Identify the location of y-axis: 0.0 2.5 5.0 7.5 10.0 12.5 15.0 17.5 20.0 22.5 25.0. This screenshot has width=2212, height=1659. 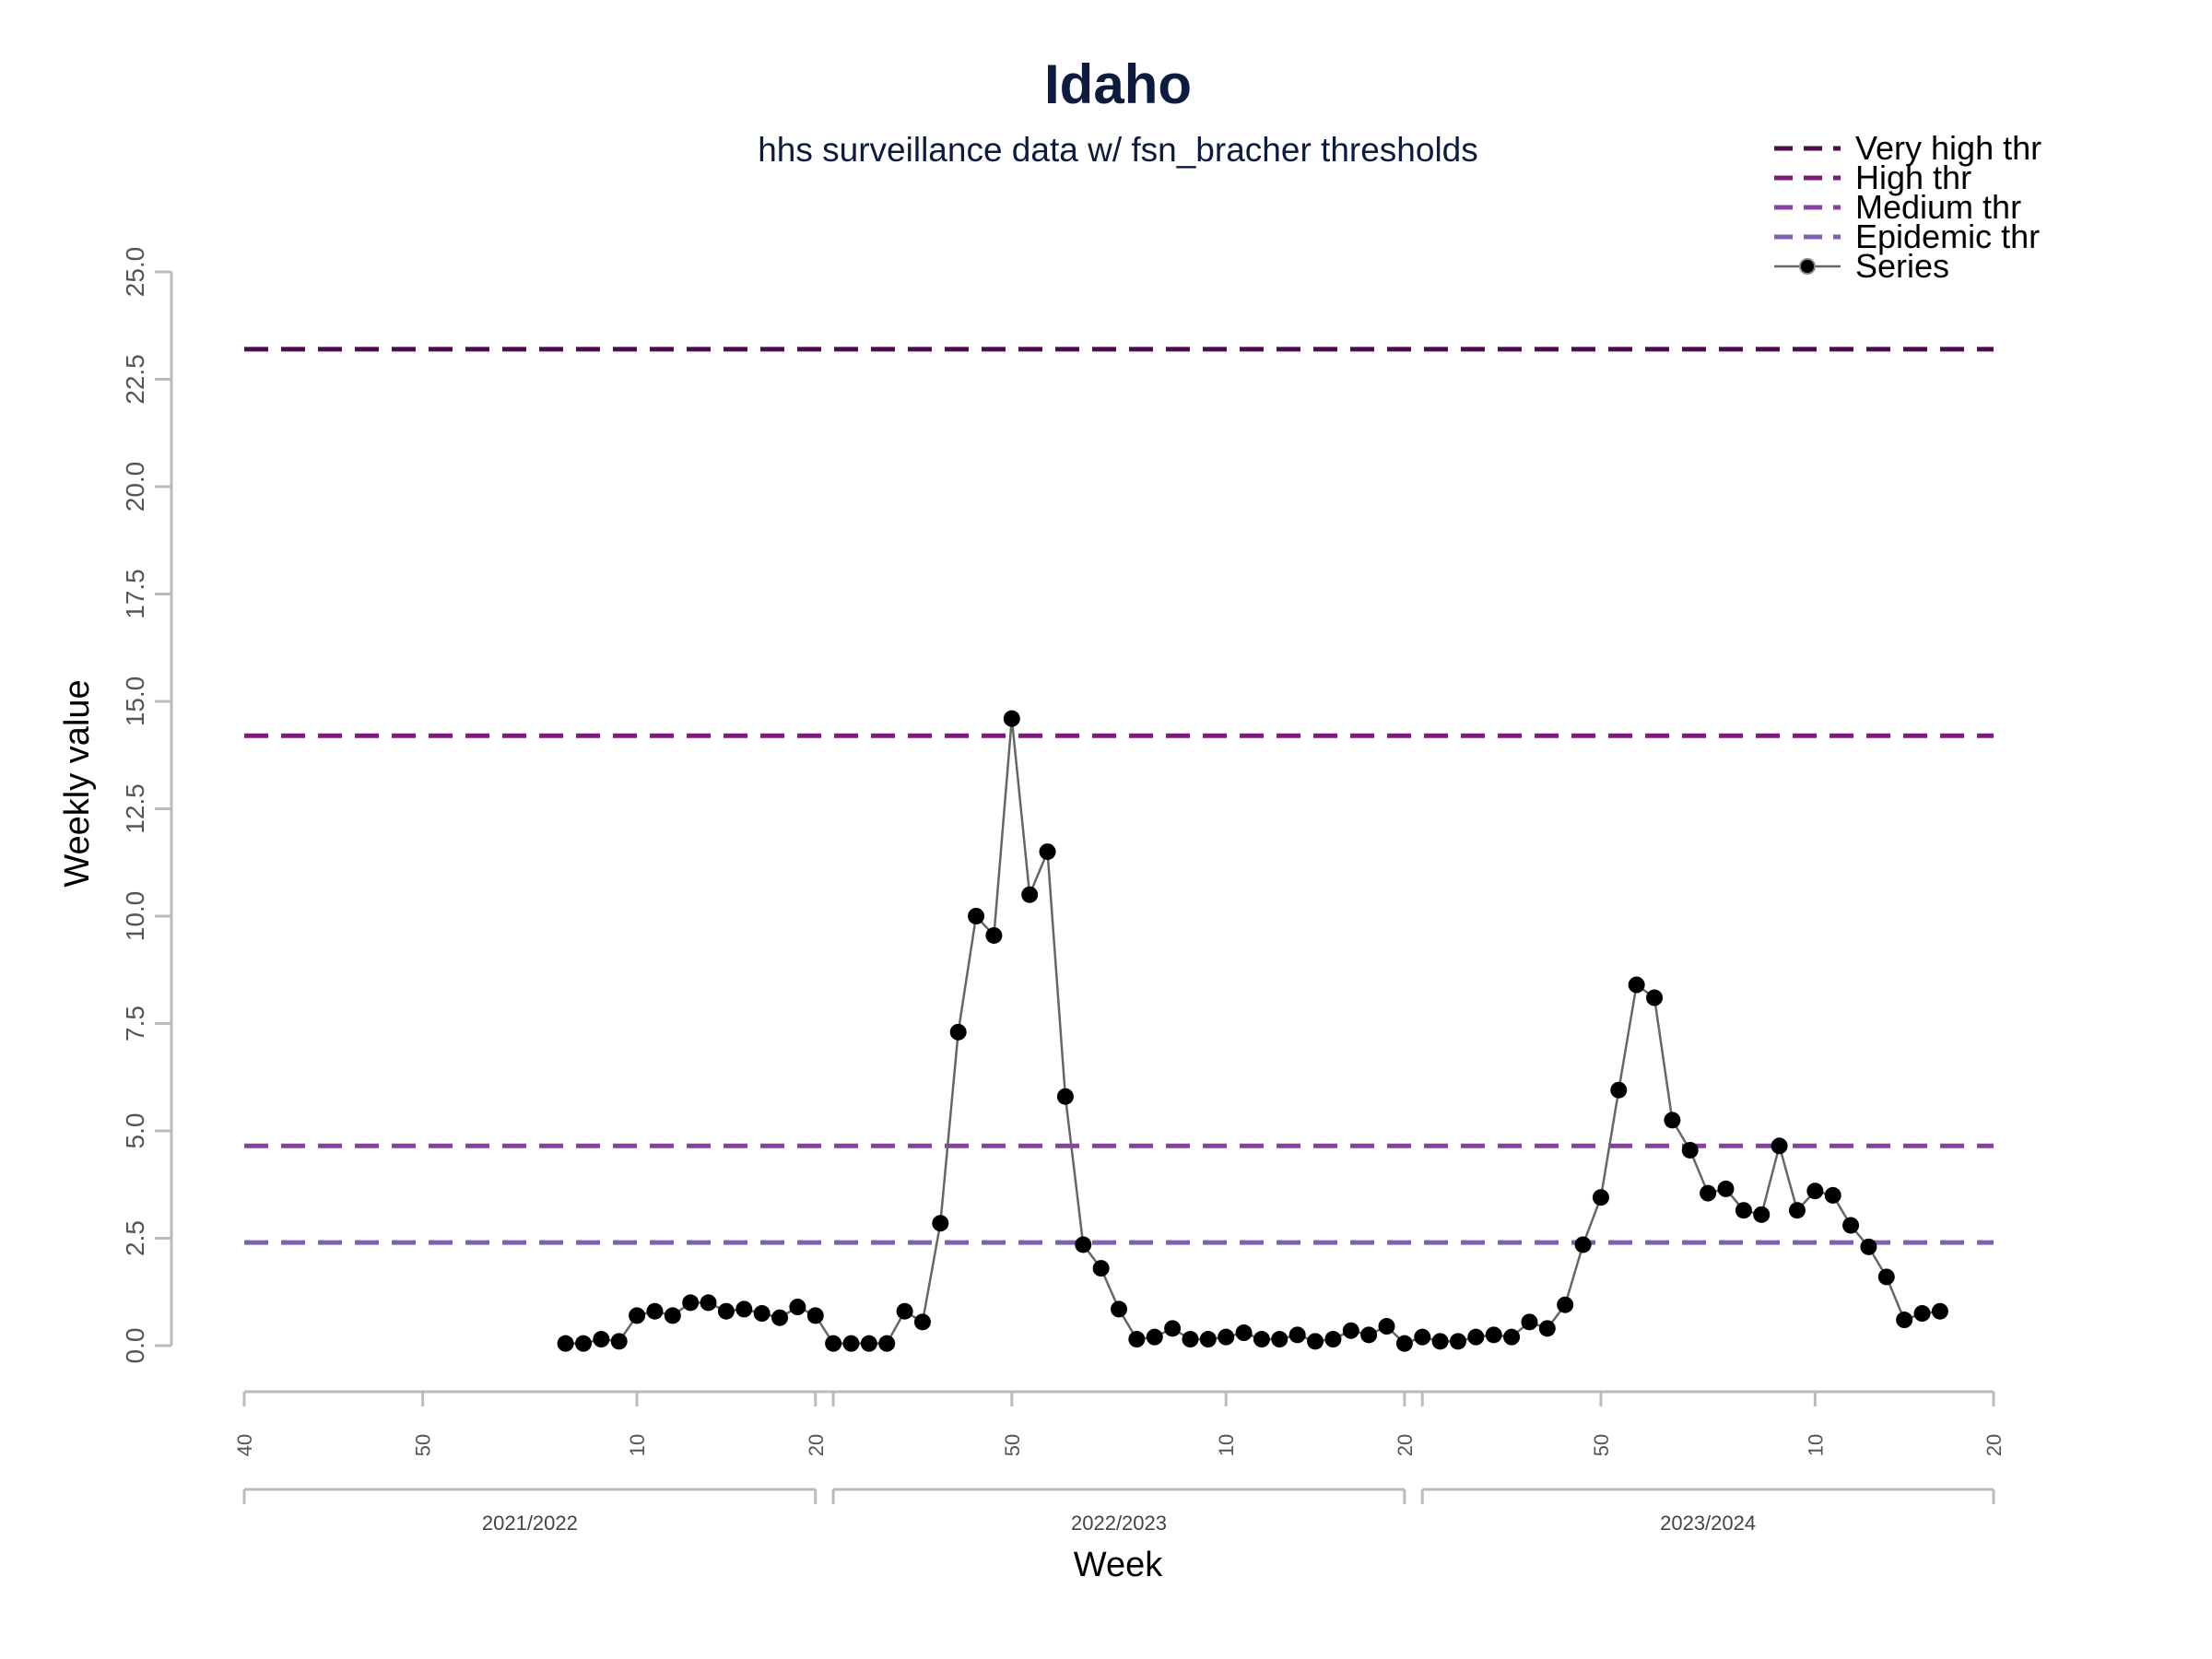
(147, 805).